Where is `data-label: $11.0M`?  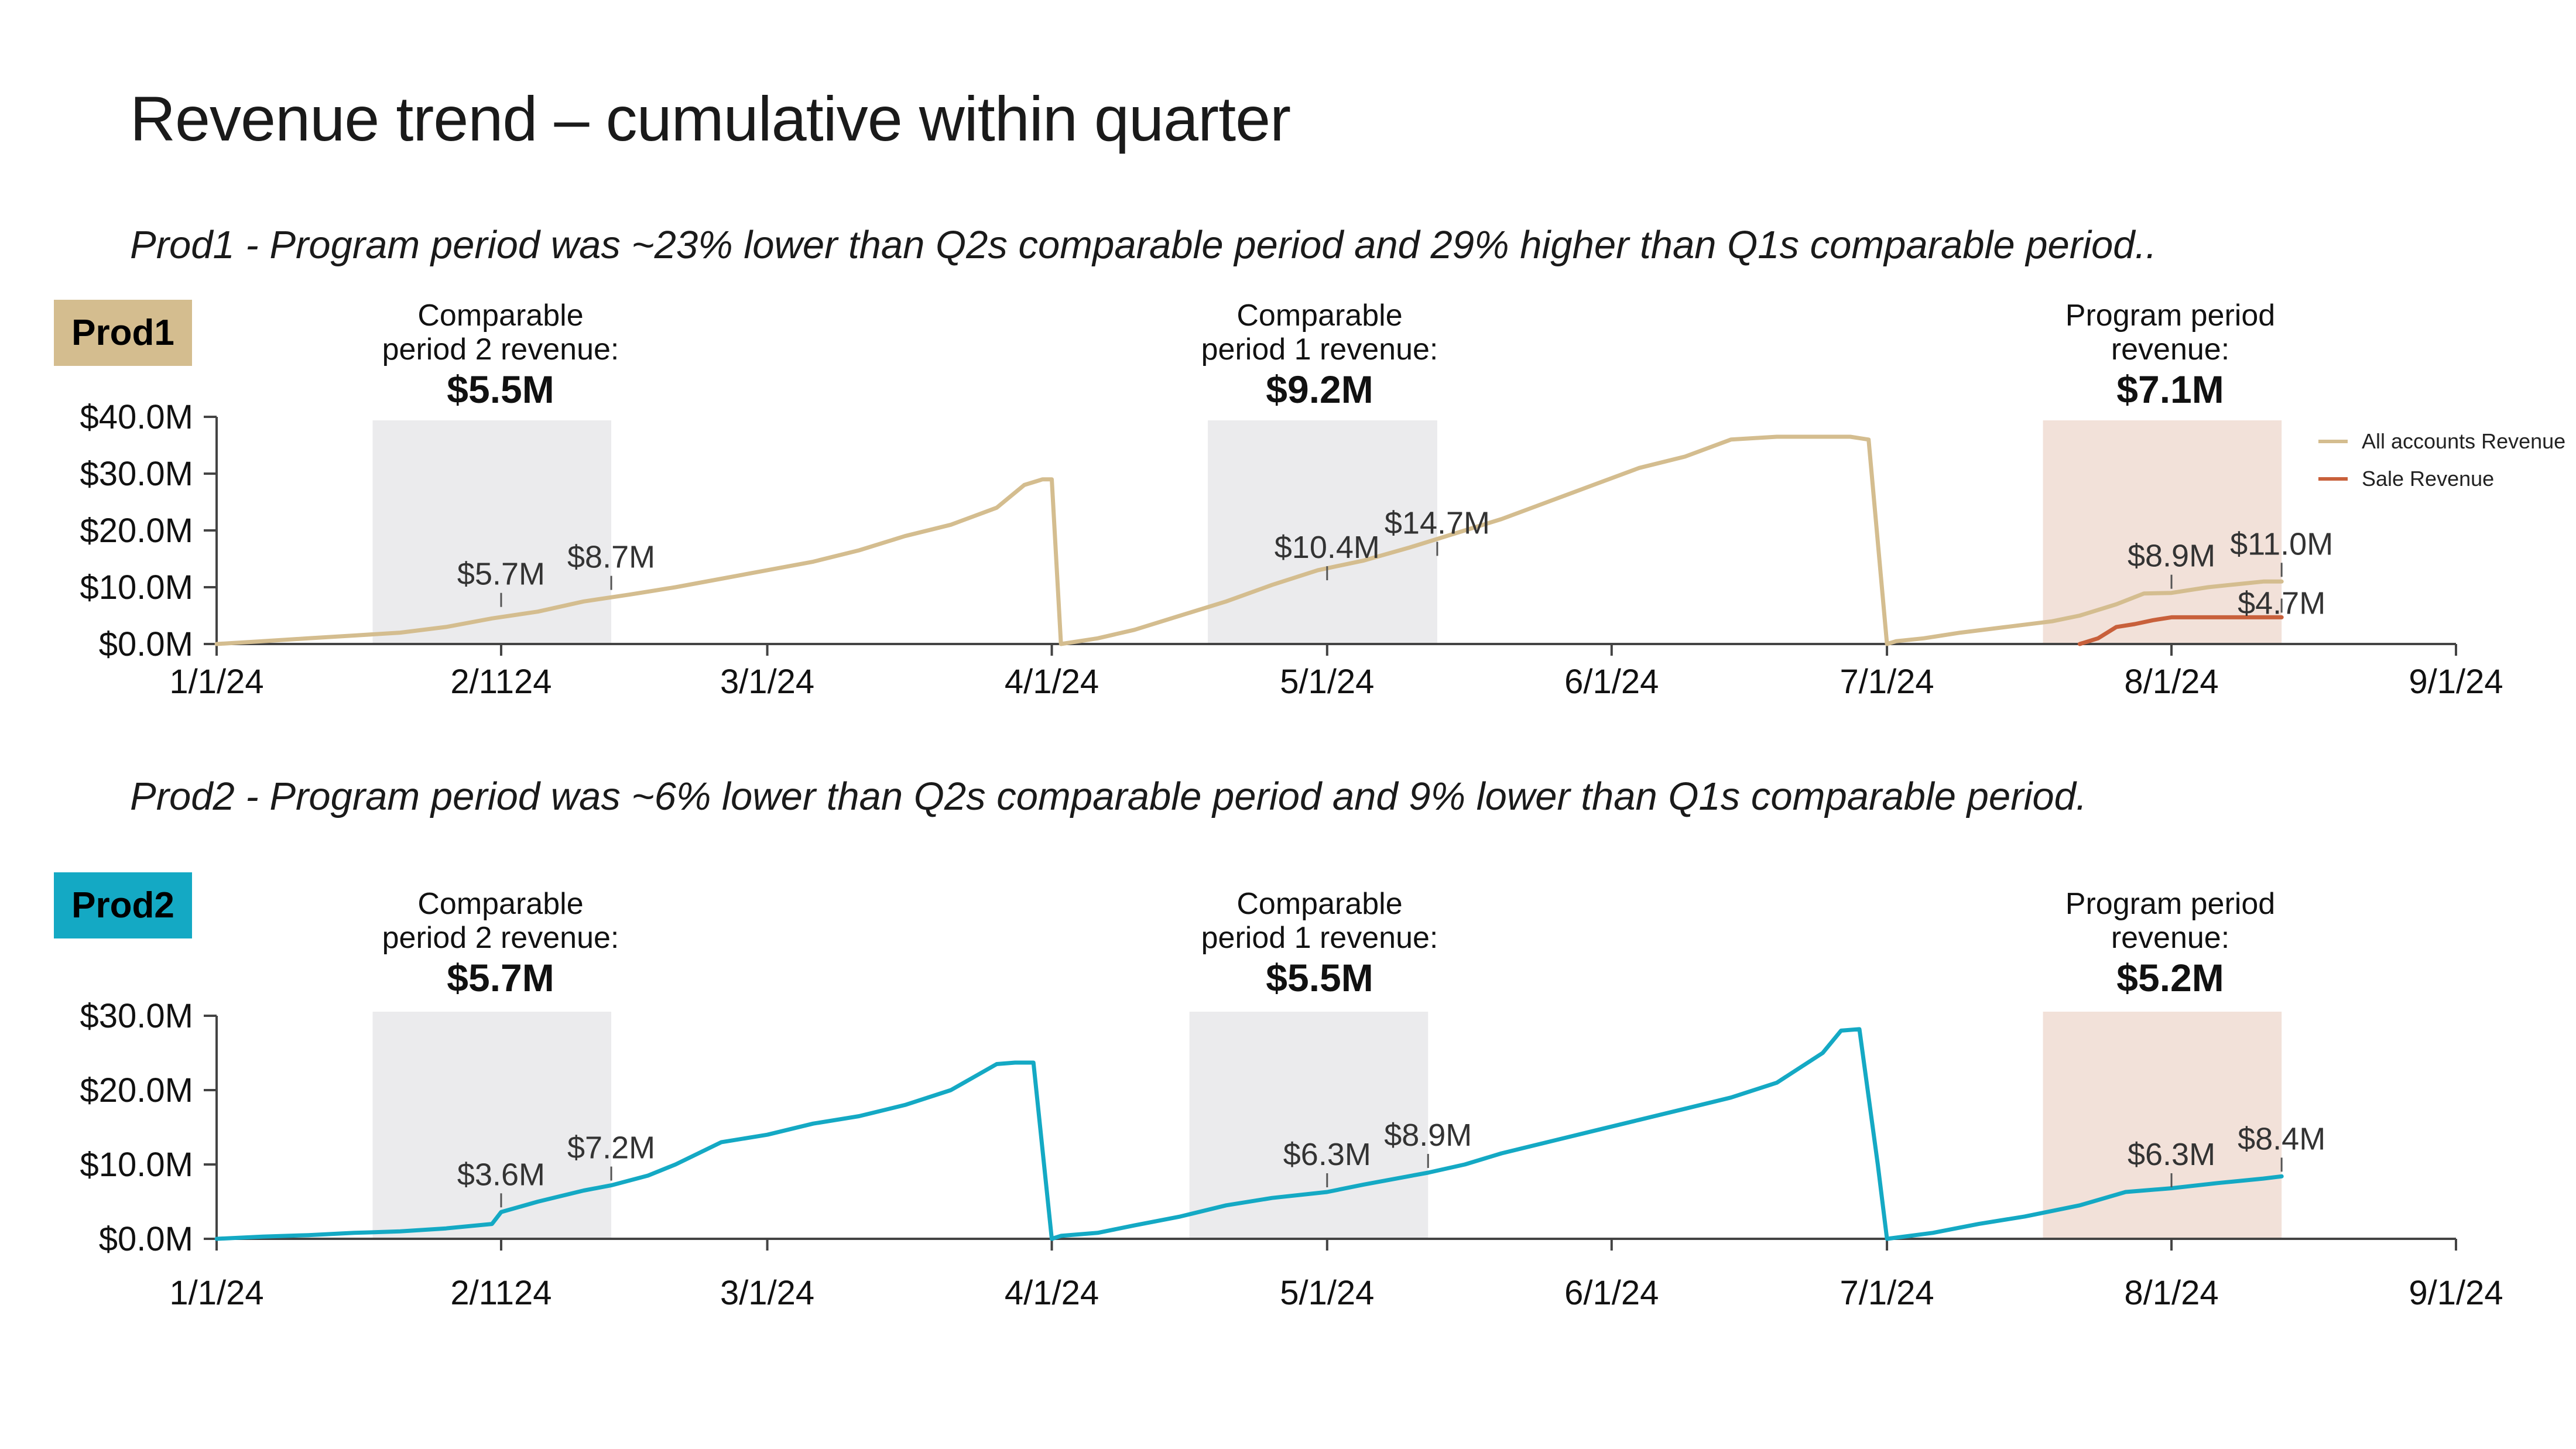
data-label: $11.0M is located at coordinates (2281, 543).